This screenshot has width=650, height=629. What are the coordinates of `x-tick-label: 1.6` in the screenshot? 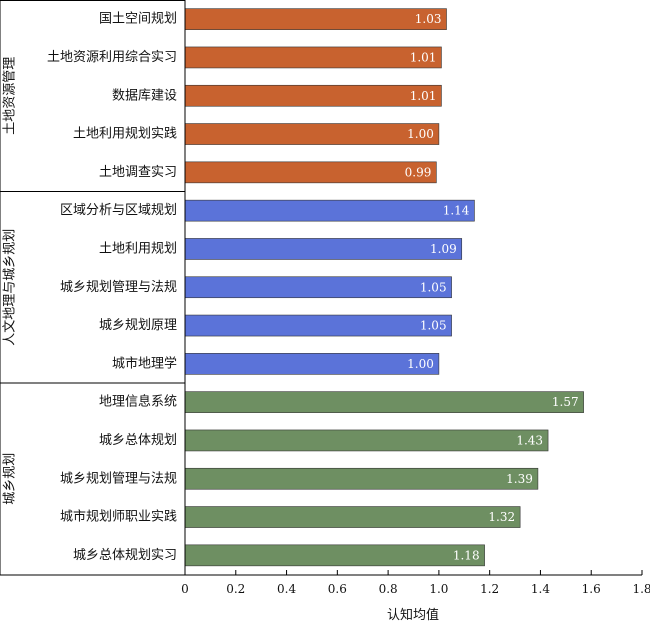 It's located at (591, 589).